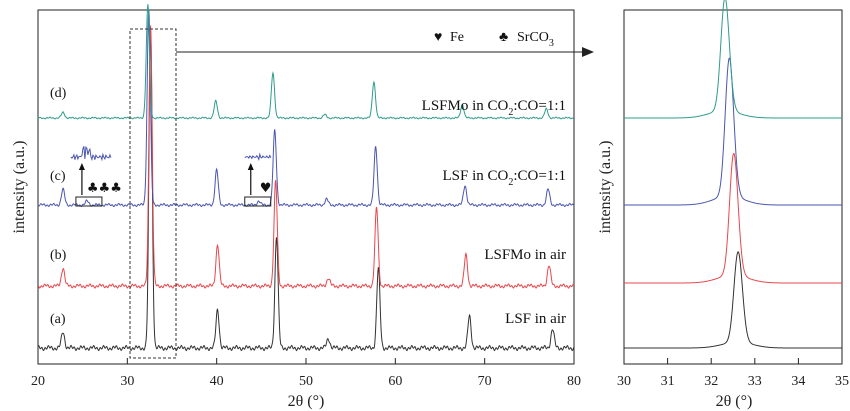 Image resolution: width=850 pixels, height=411 pixels. Describe the element at coordinates (755, 381) in the screenshot. I see `right-x-tick-label: 33` at that location.